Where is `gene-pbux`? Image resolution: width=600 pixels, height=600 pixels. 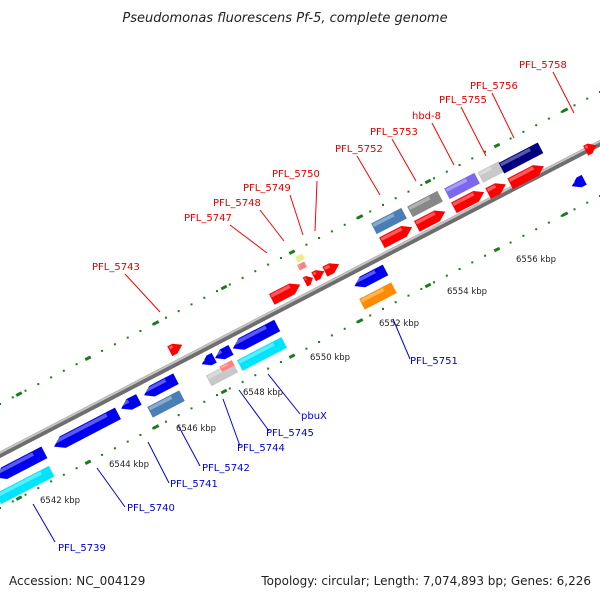 gene-pbux is located at coordinates (255, 337).